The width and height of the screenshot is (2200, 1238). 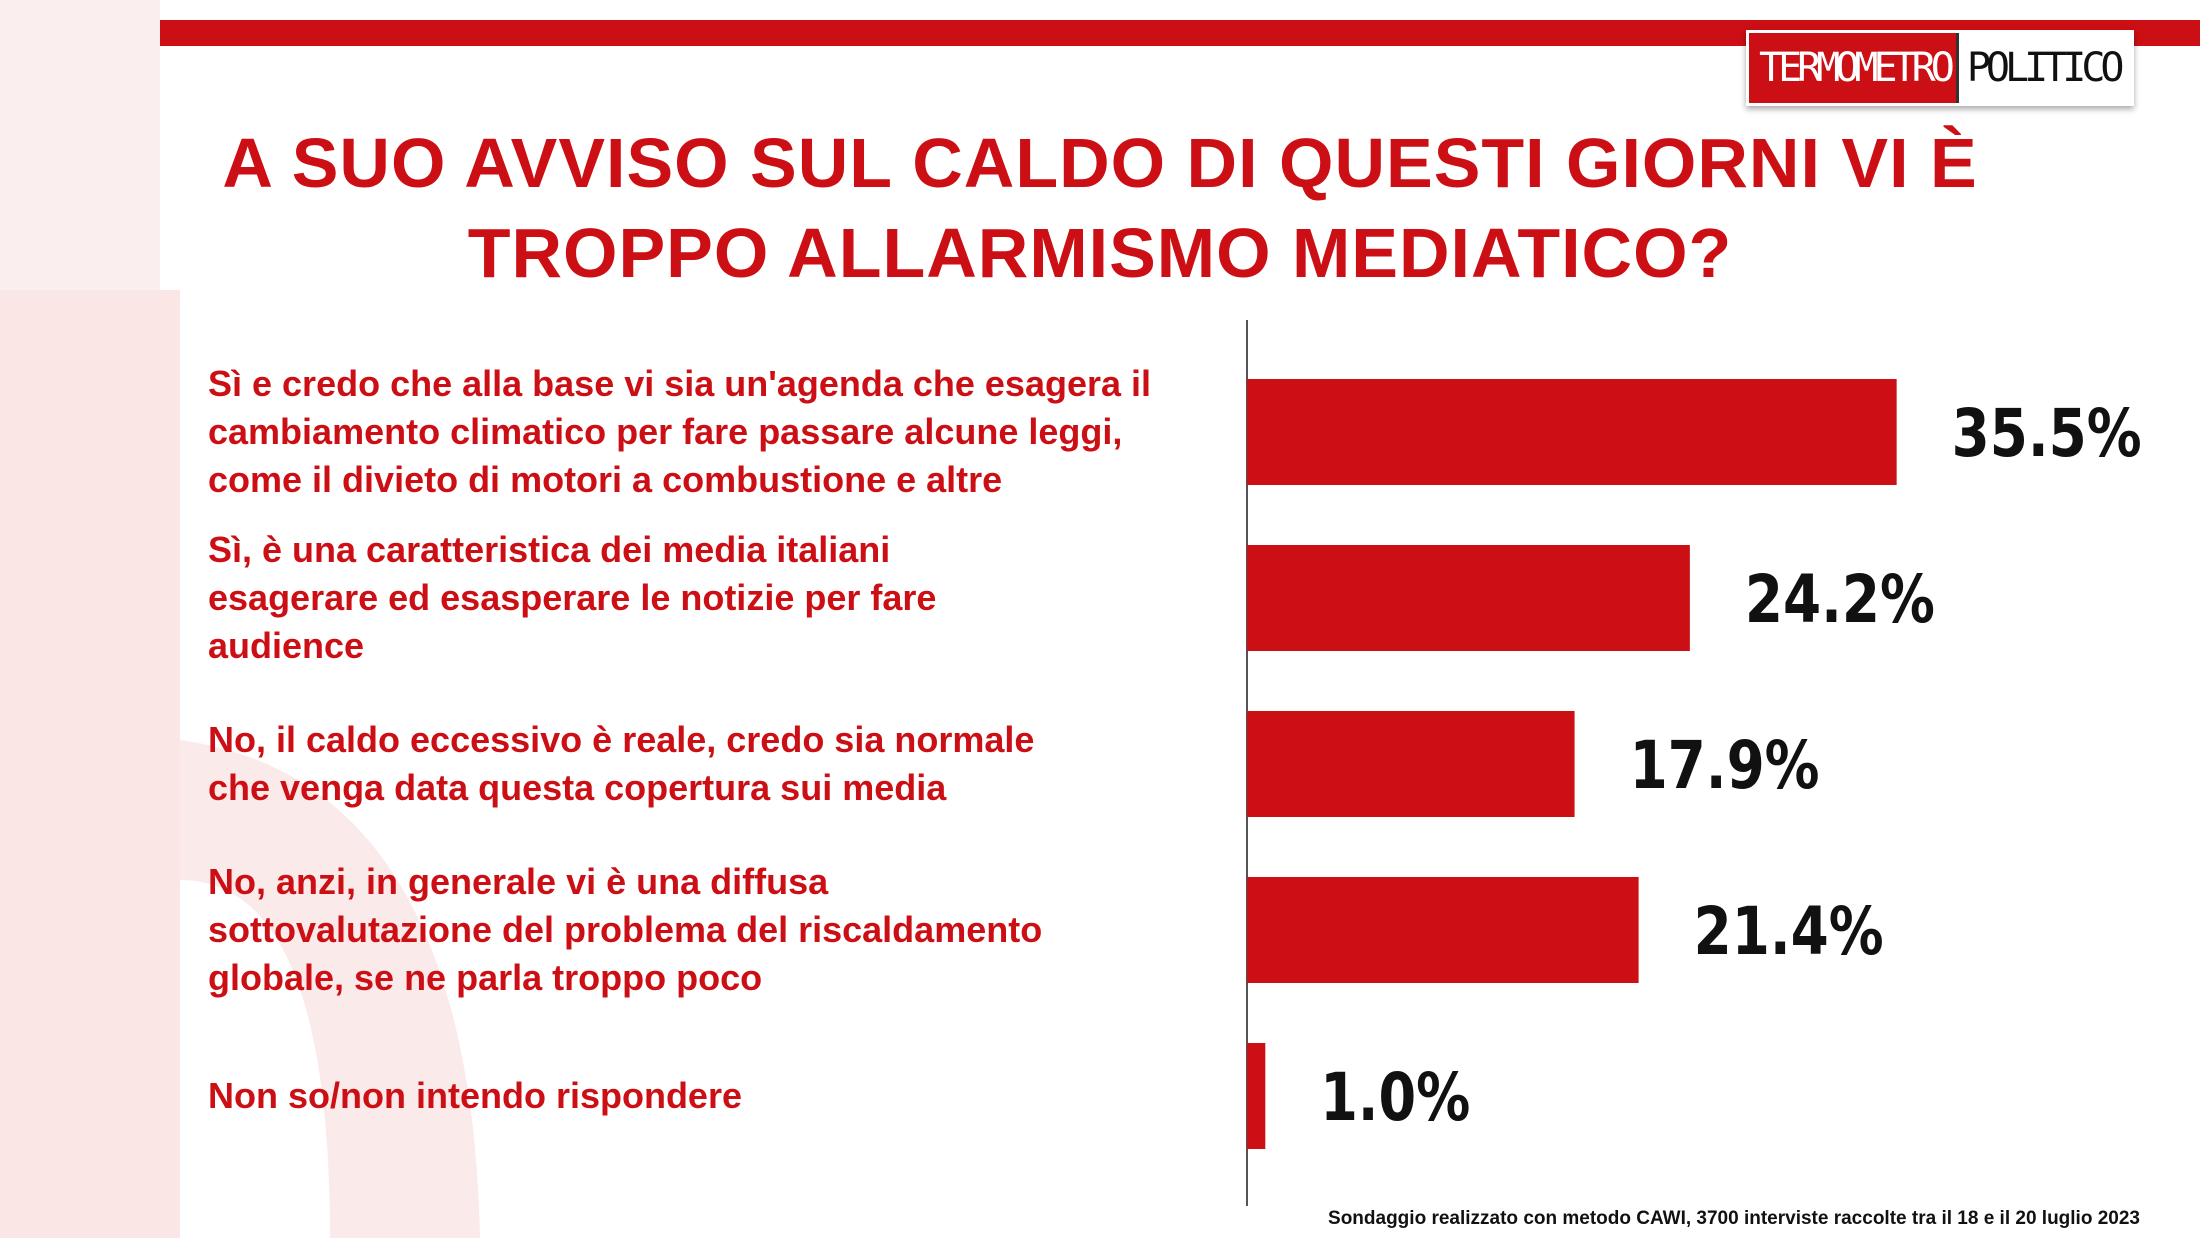 I want to click on value-label-4: 21.4%, so click(x=1789, y=931).